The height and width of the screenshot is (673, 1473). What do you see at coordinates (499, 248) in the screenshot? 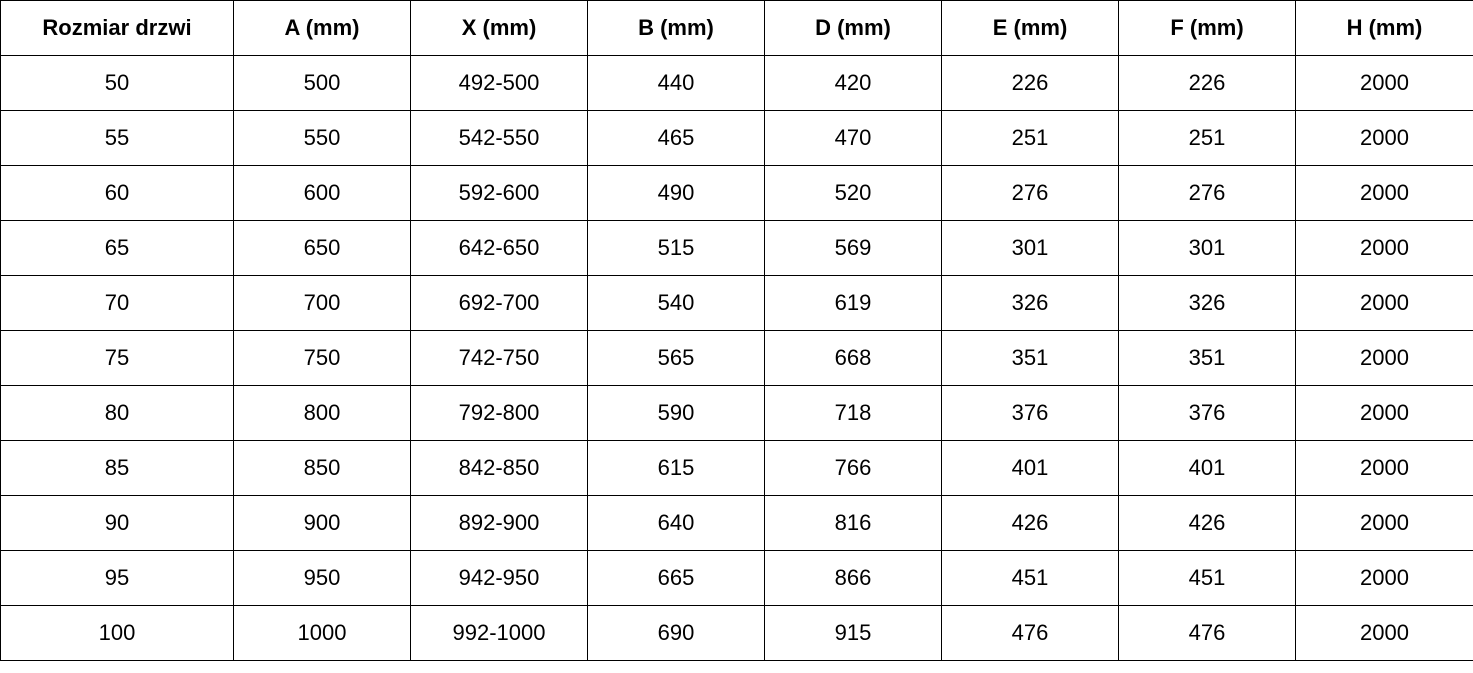
I see `table-cell: 642-650` at bounding box center [499, 248].